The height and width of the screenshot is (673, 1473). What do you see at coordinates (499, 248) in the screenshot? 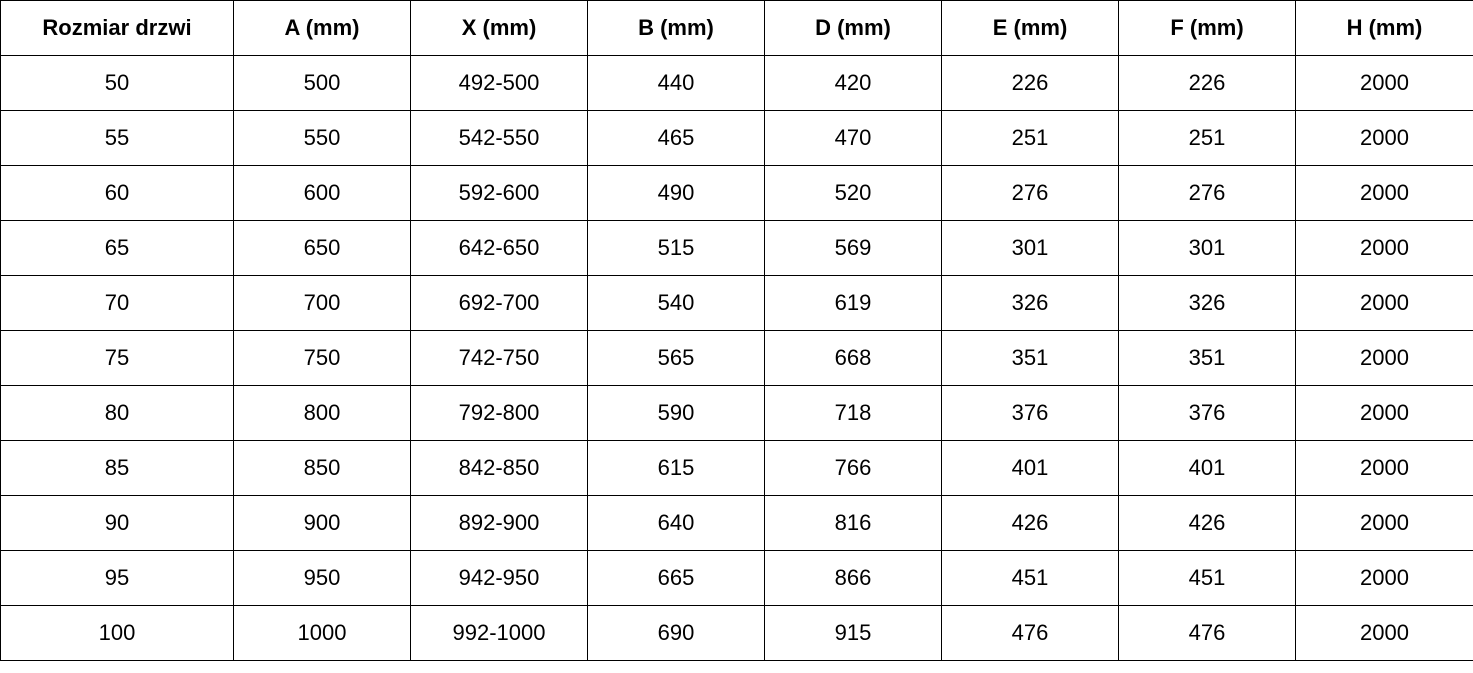
I see `table-cell: 642-650` at bounding box center [499, 248].